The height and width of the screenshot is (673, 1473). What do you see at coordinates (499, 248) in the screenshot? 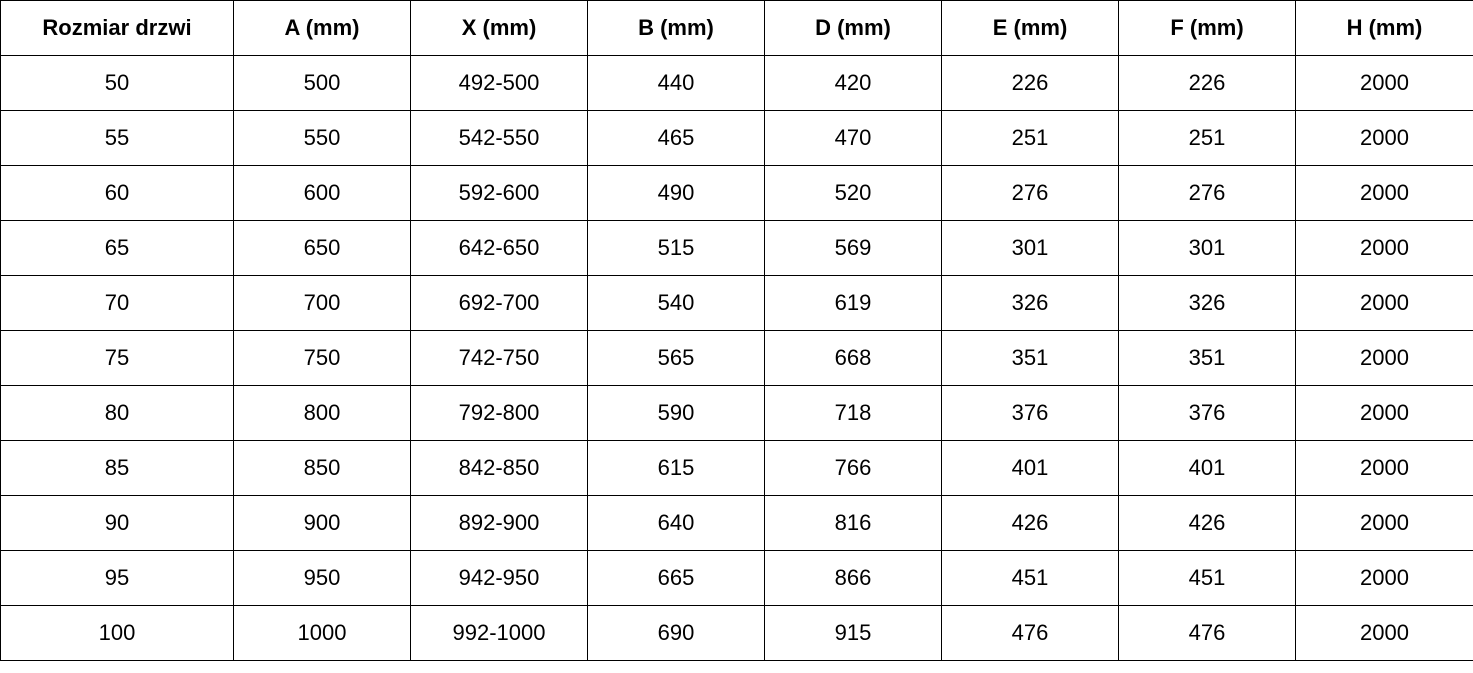
I see `table-cell: 642-650` at bounding box center [499, 248].